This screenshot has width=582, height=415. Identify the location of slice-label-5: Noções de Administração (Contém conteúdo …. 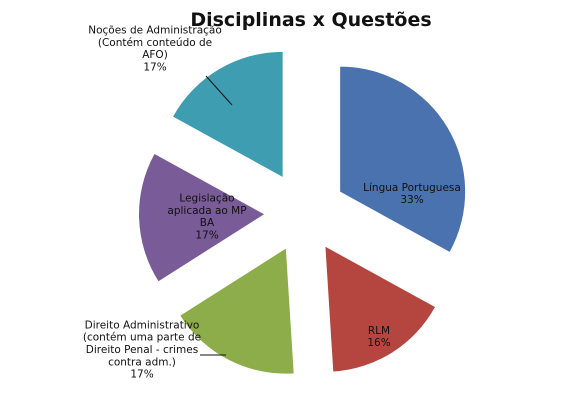
(155, 49).